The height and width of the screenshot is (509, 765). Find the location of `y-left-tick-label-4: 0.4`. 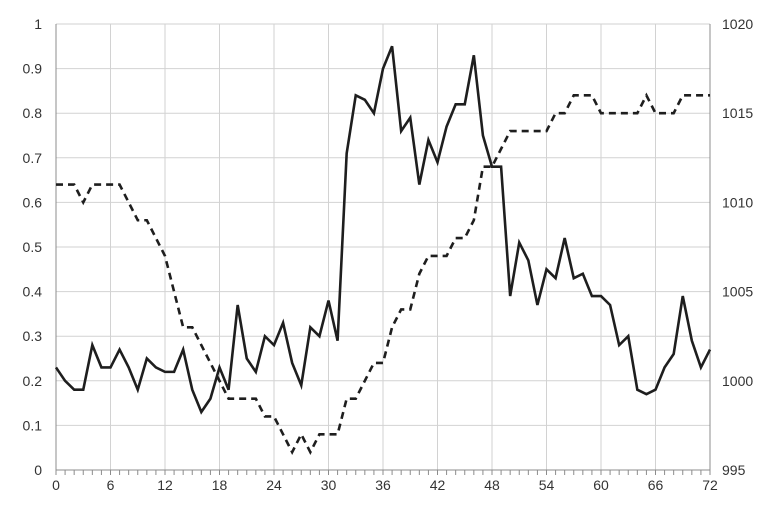

y-left-tick-label-4: 0.4 is located at coordinates (33, 292).